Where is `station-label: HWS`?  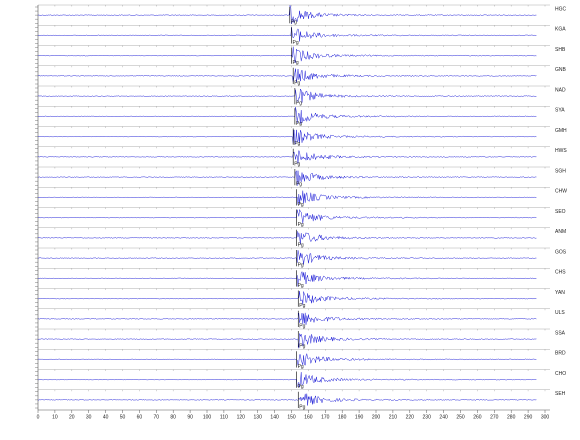 station-label: HWS is located at coordinates (561, 151).